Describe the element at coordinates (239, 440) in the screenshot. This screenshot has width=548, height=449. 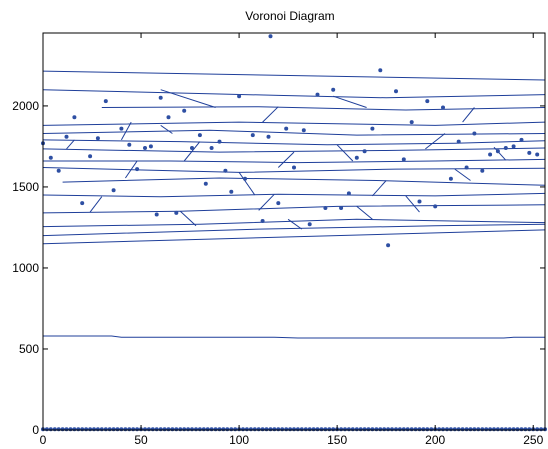
I see `x-tick-label: 100` at that location.